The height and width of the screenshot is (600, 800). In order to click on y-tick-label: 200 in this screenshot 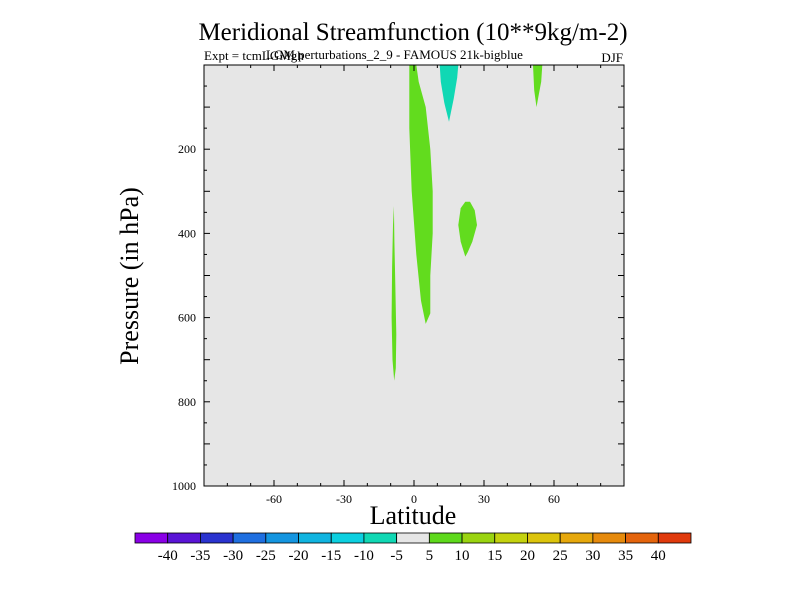, I will do `click(187, 149)`.